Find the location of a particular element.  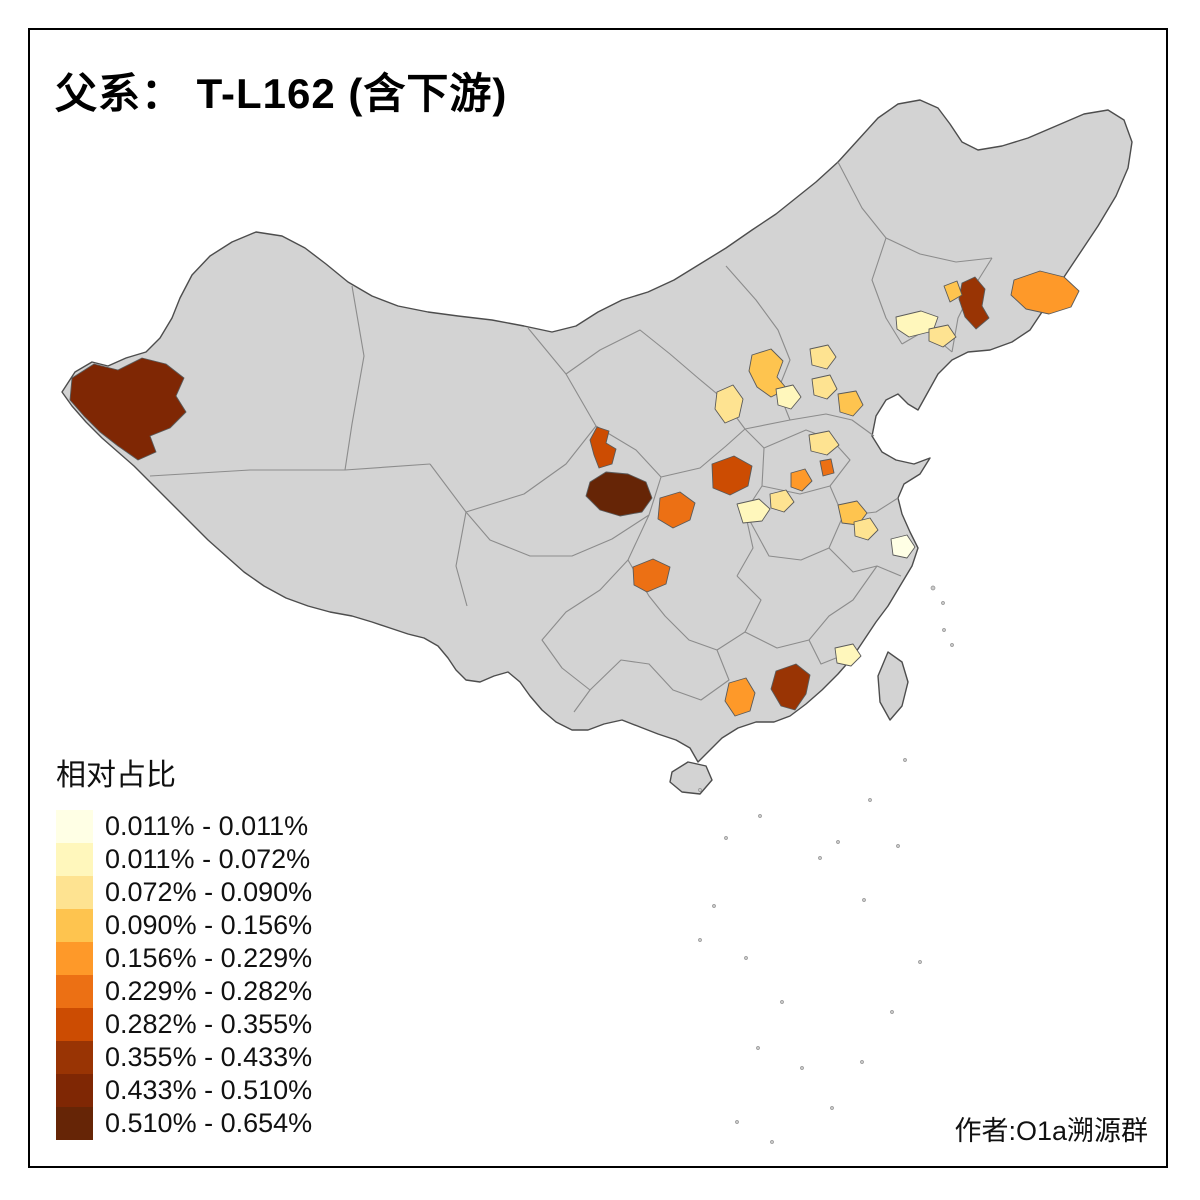

legend-label: 0.072% - 0.090% is located at coordinates (209, 892).